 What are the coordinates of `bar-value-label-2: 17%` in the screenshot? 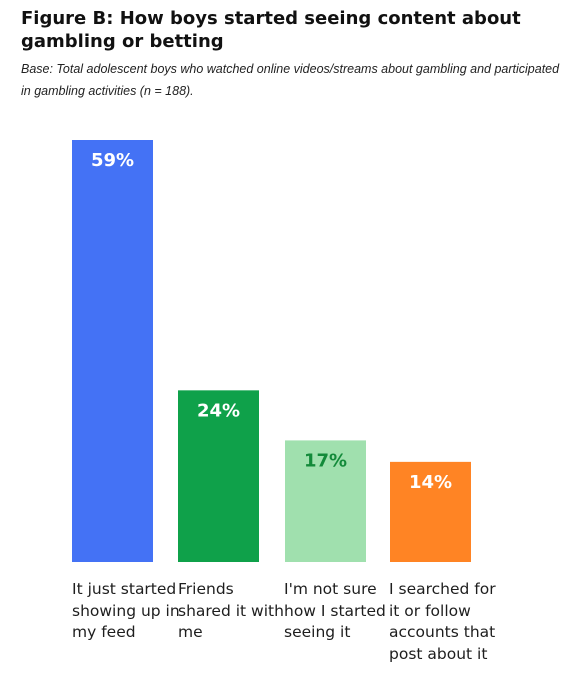 It's located at (325, 460).